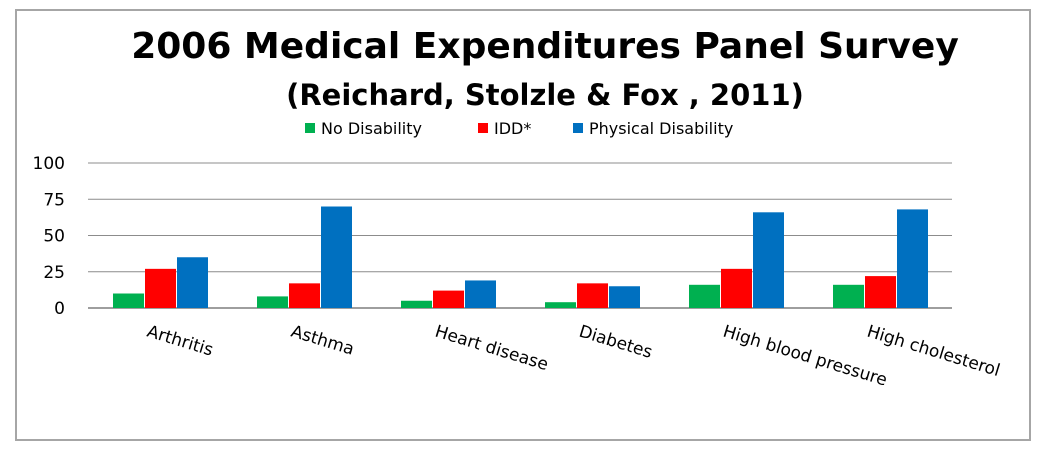  I want to click on chart-title: 2006 Medical Expenditures Panel Survey, so click(545, 46).